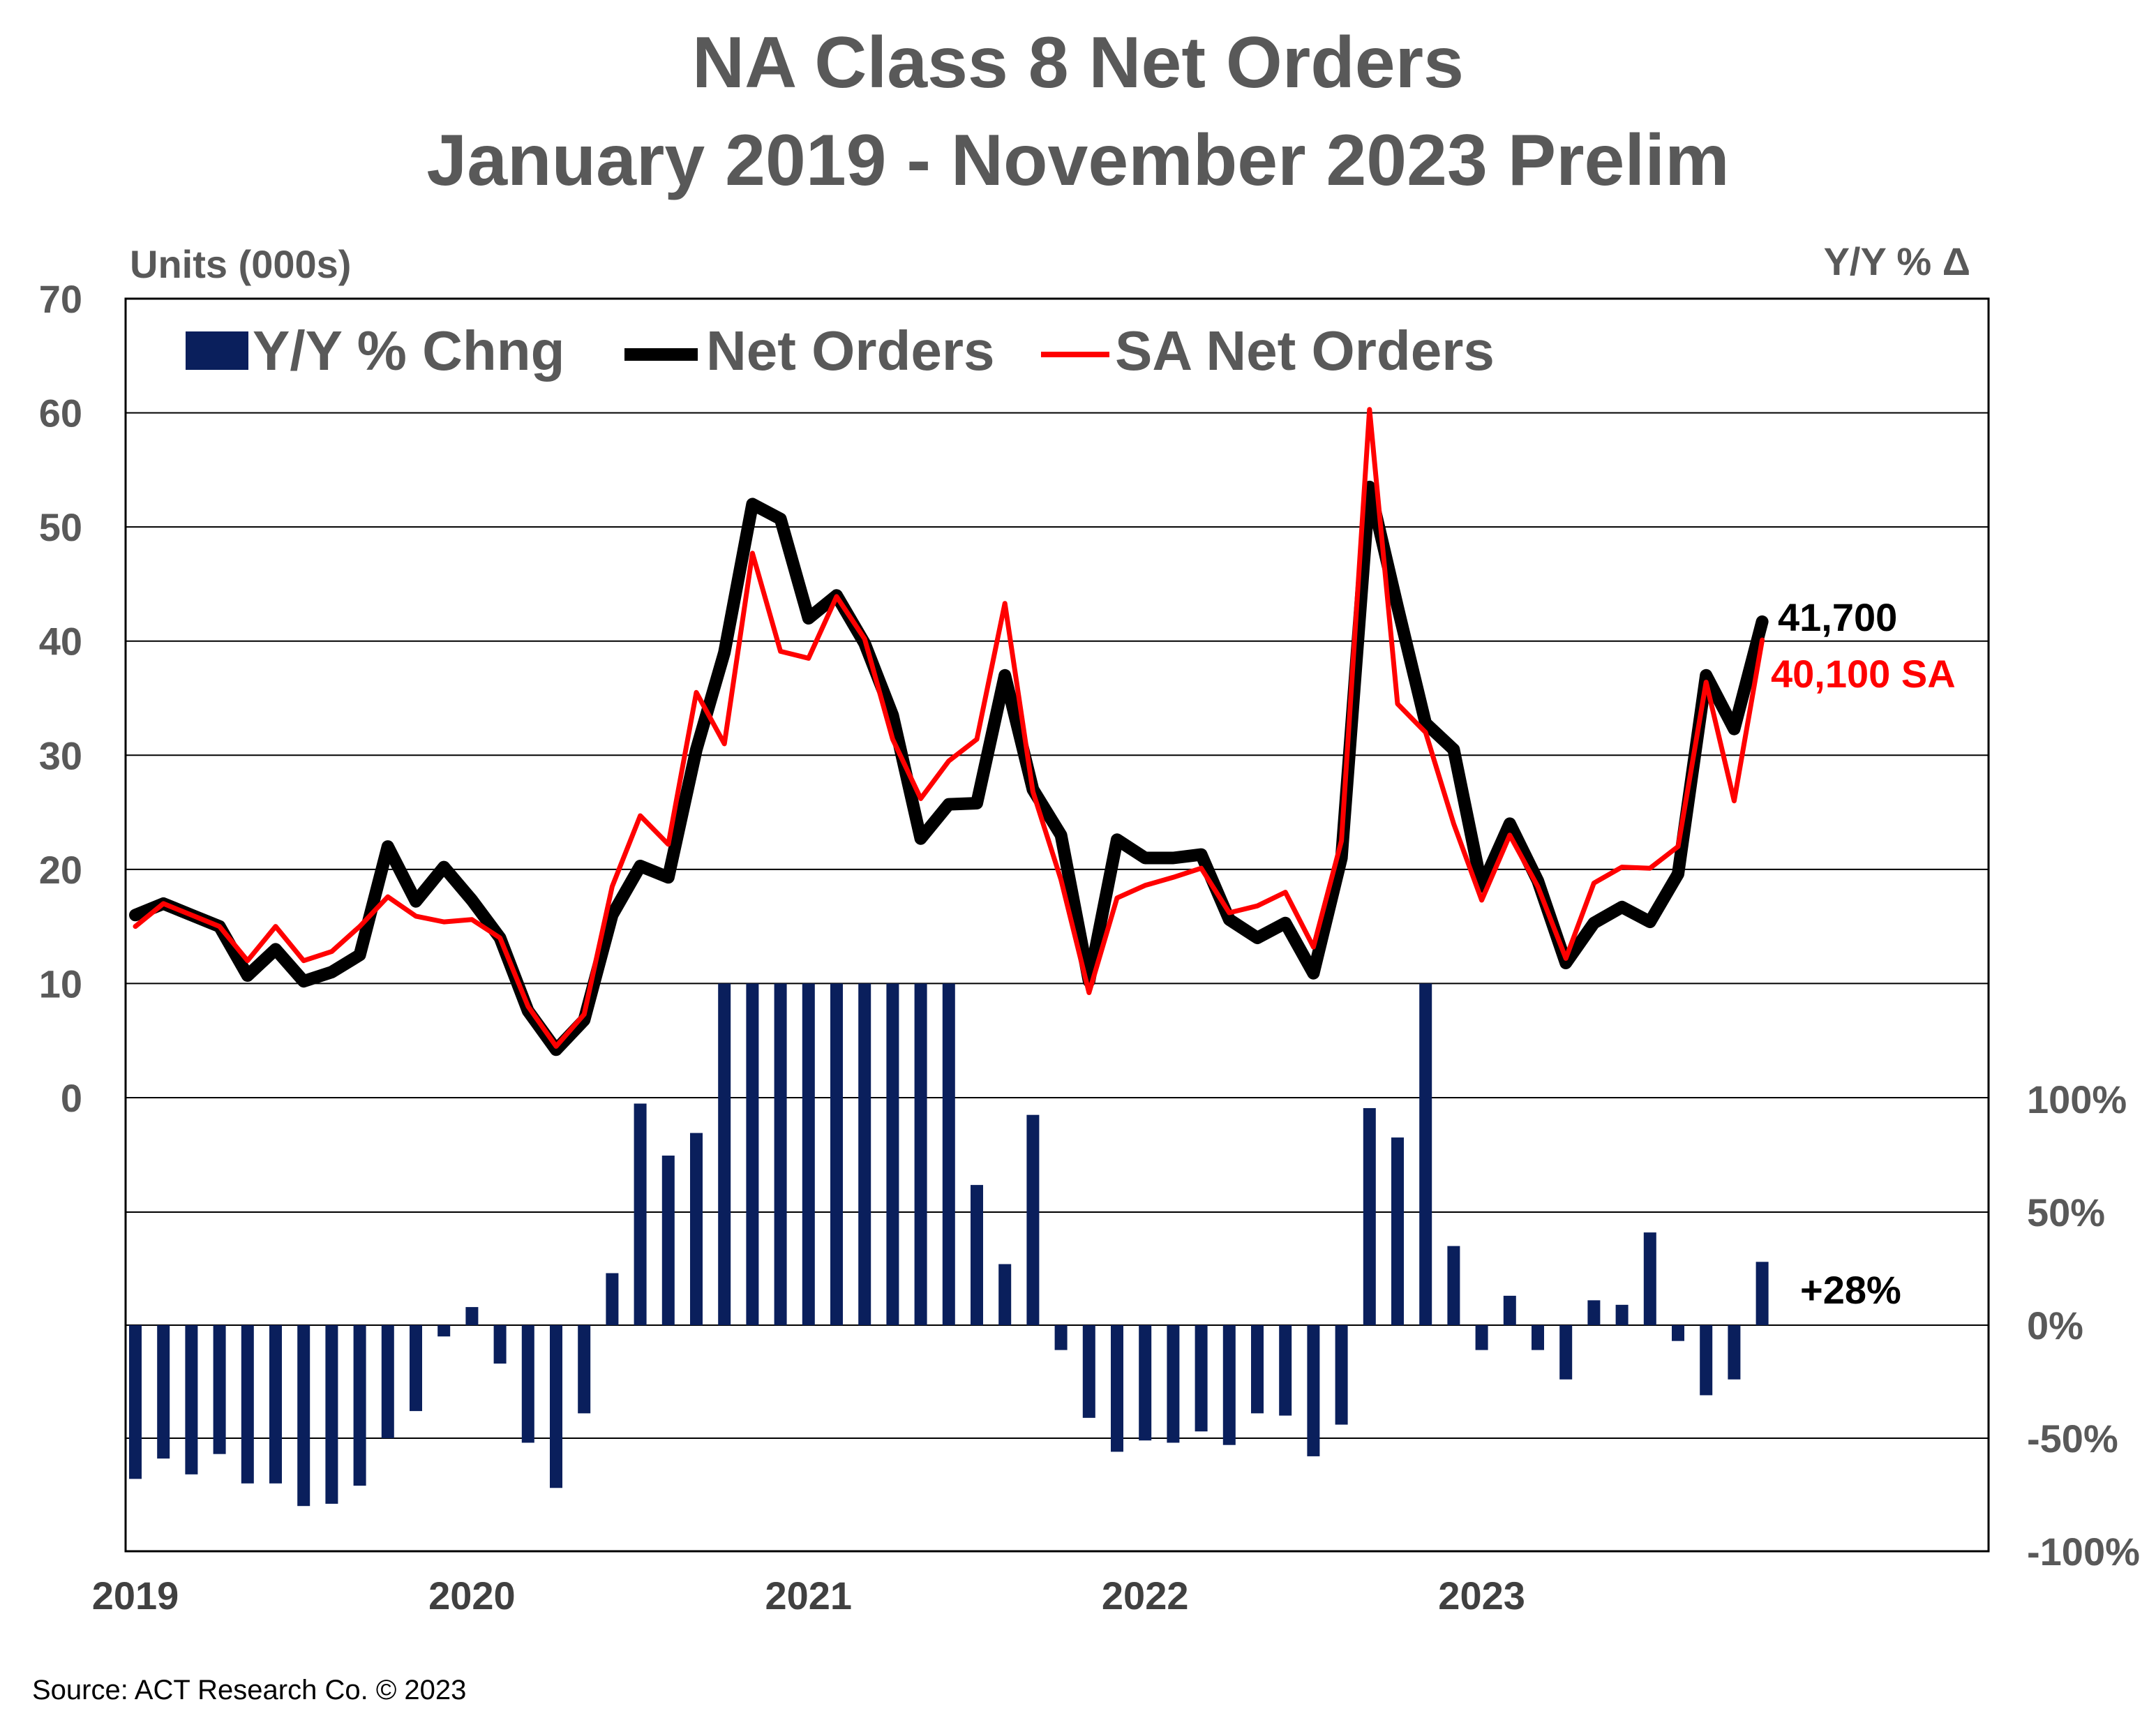 This screenshot has width=2156, height=1725. Describe the element at coordinates (472, 1596) in the screenshot. I see `x-tick-label: 2020` at that location.